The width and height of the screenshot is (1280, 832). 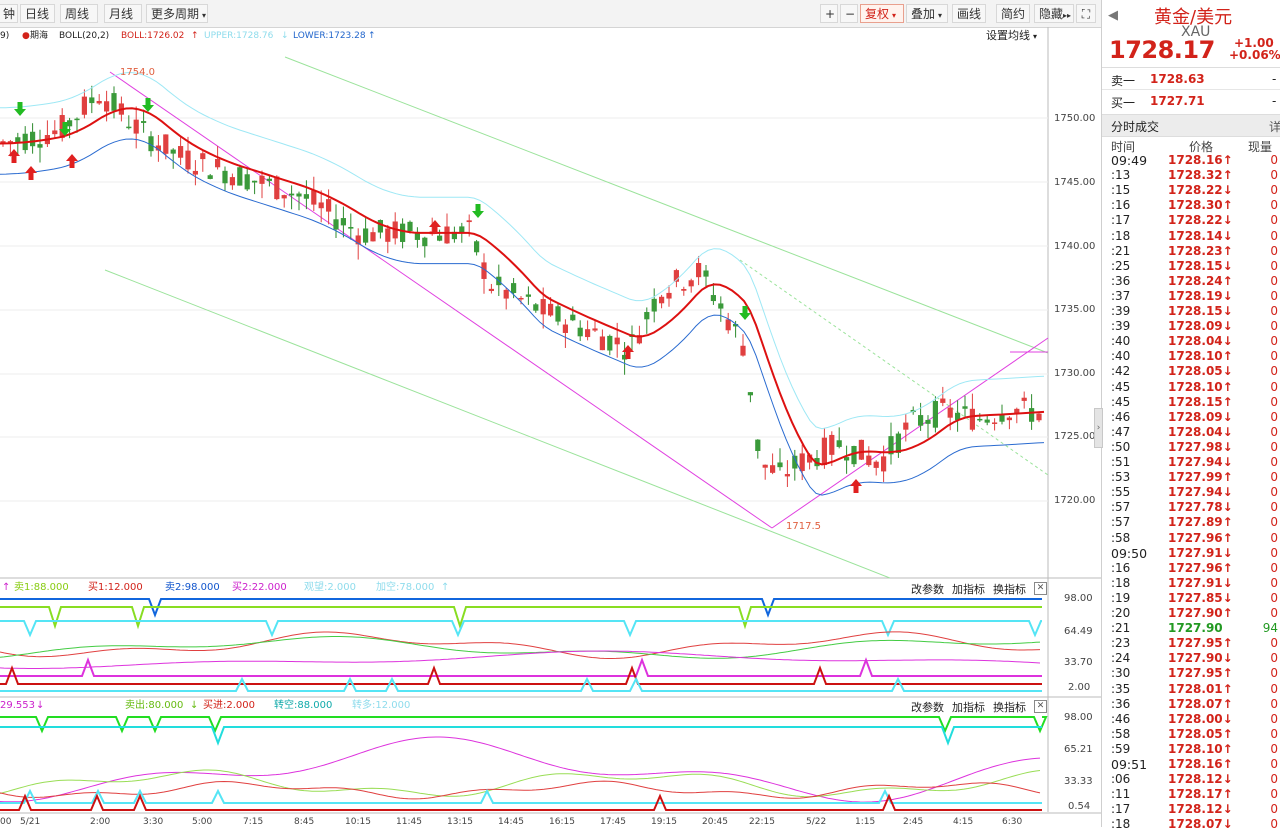 What do you see at coordinates (285, 36) in the screenshot?
I see `arrow-down-icon: ↓` at bounding box center [285, 36].